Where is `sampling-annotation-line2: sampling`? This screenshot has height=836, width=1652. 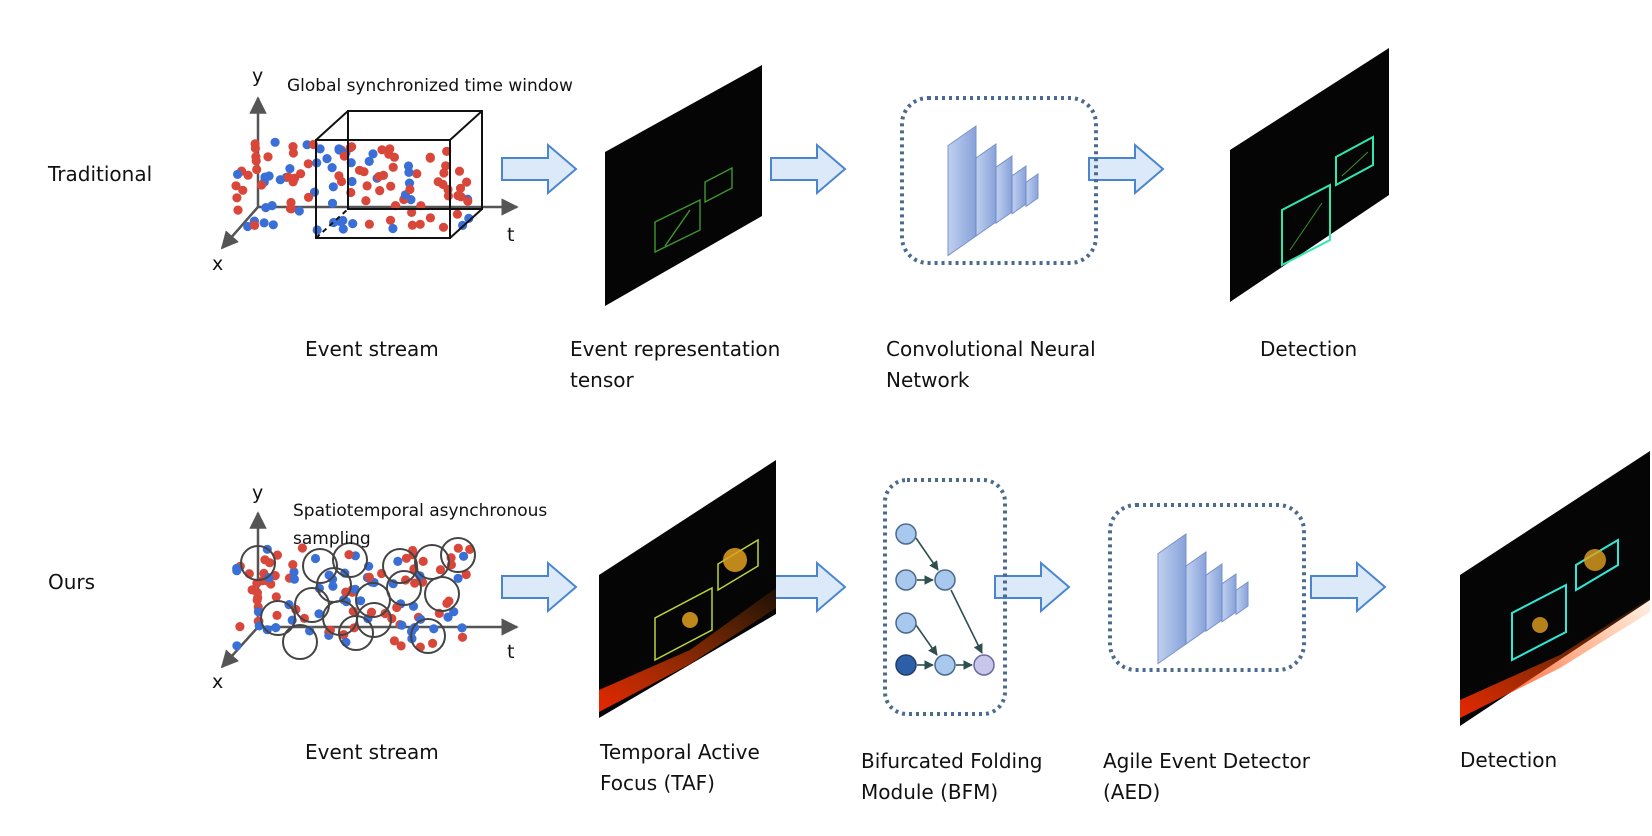
sampling-annotation-line2: sampling is located at coordinates (332, 539).